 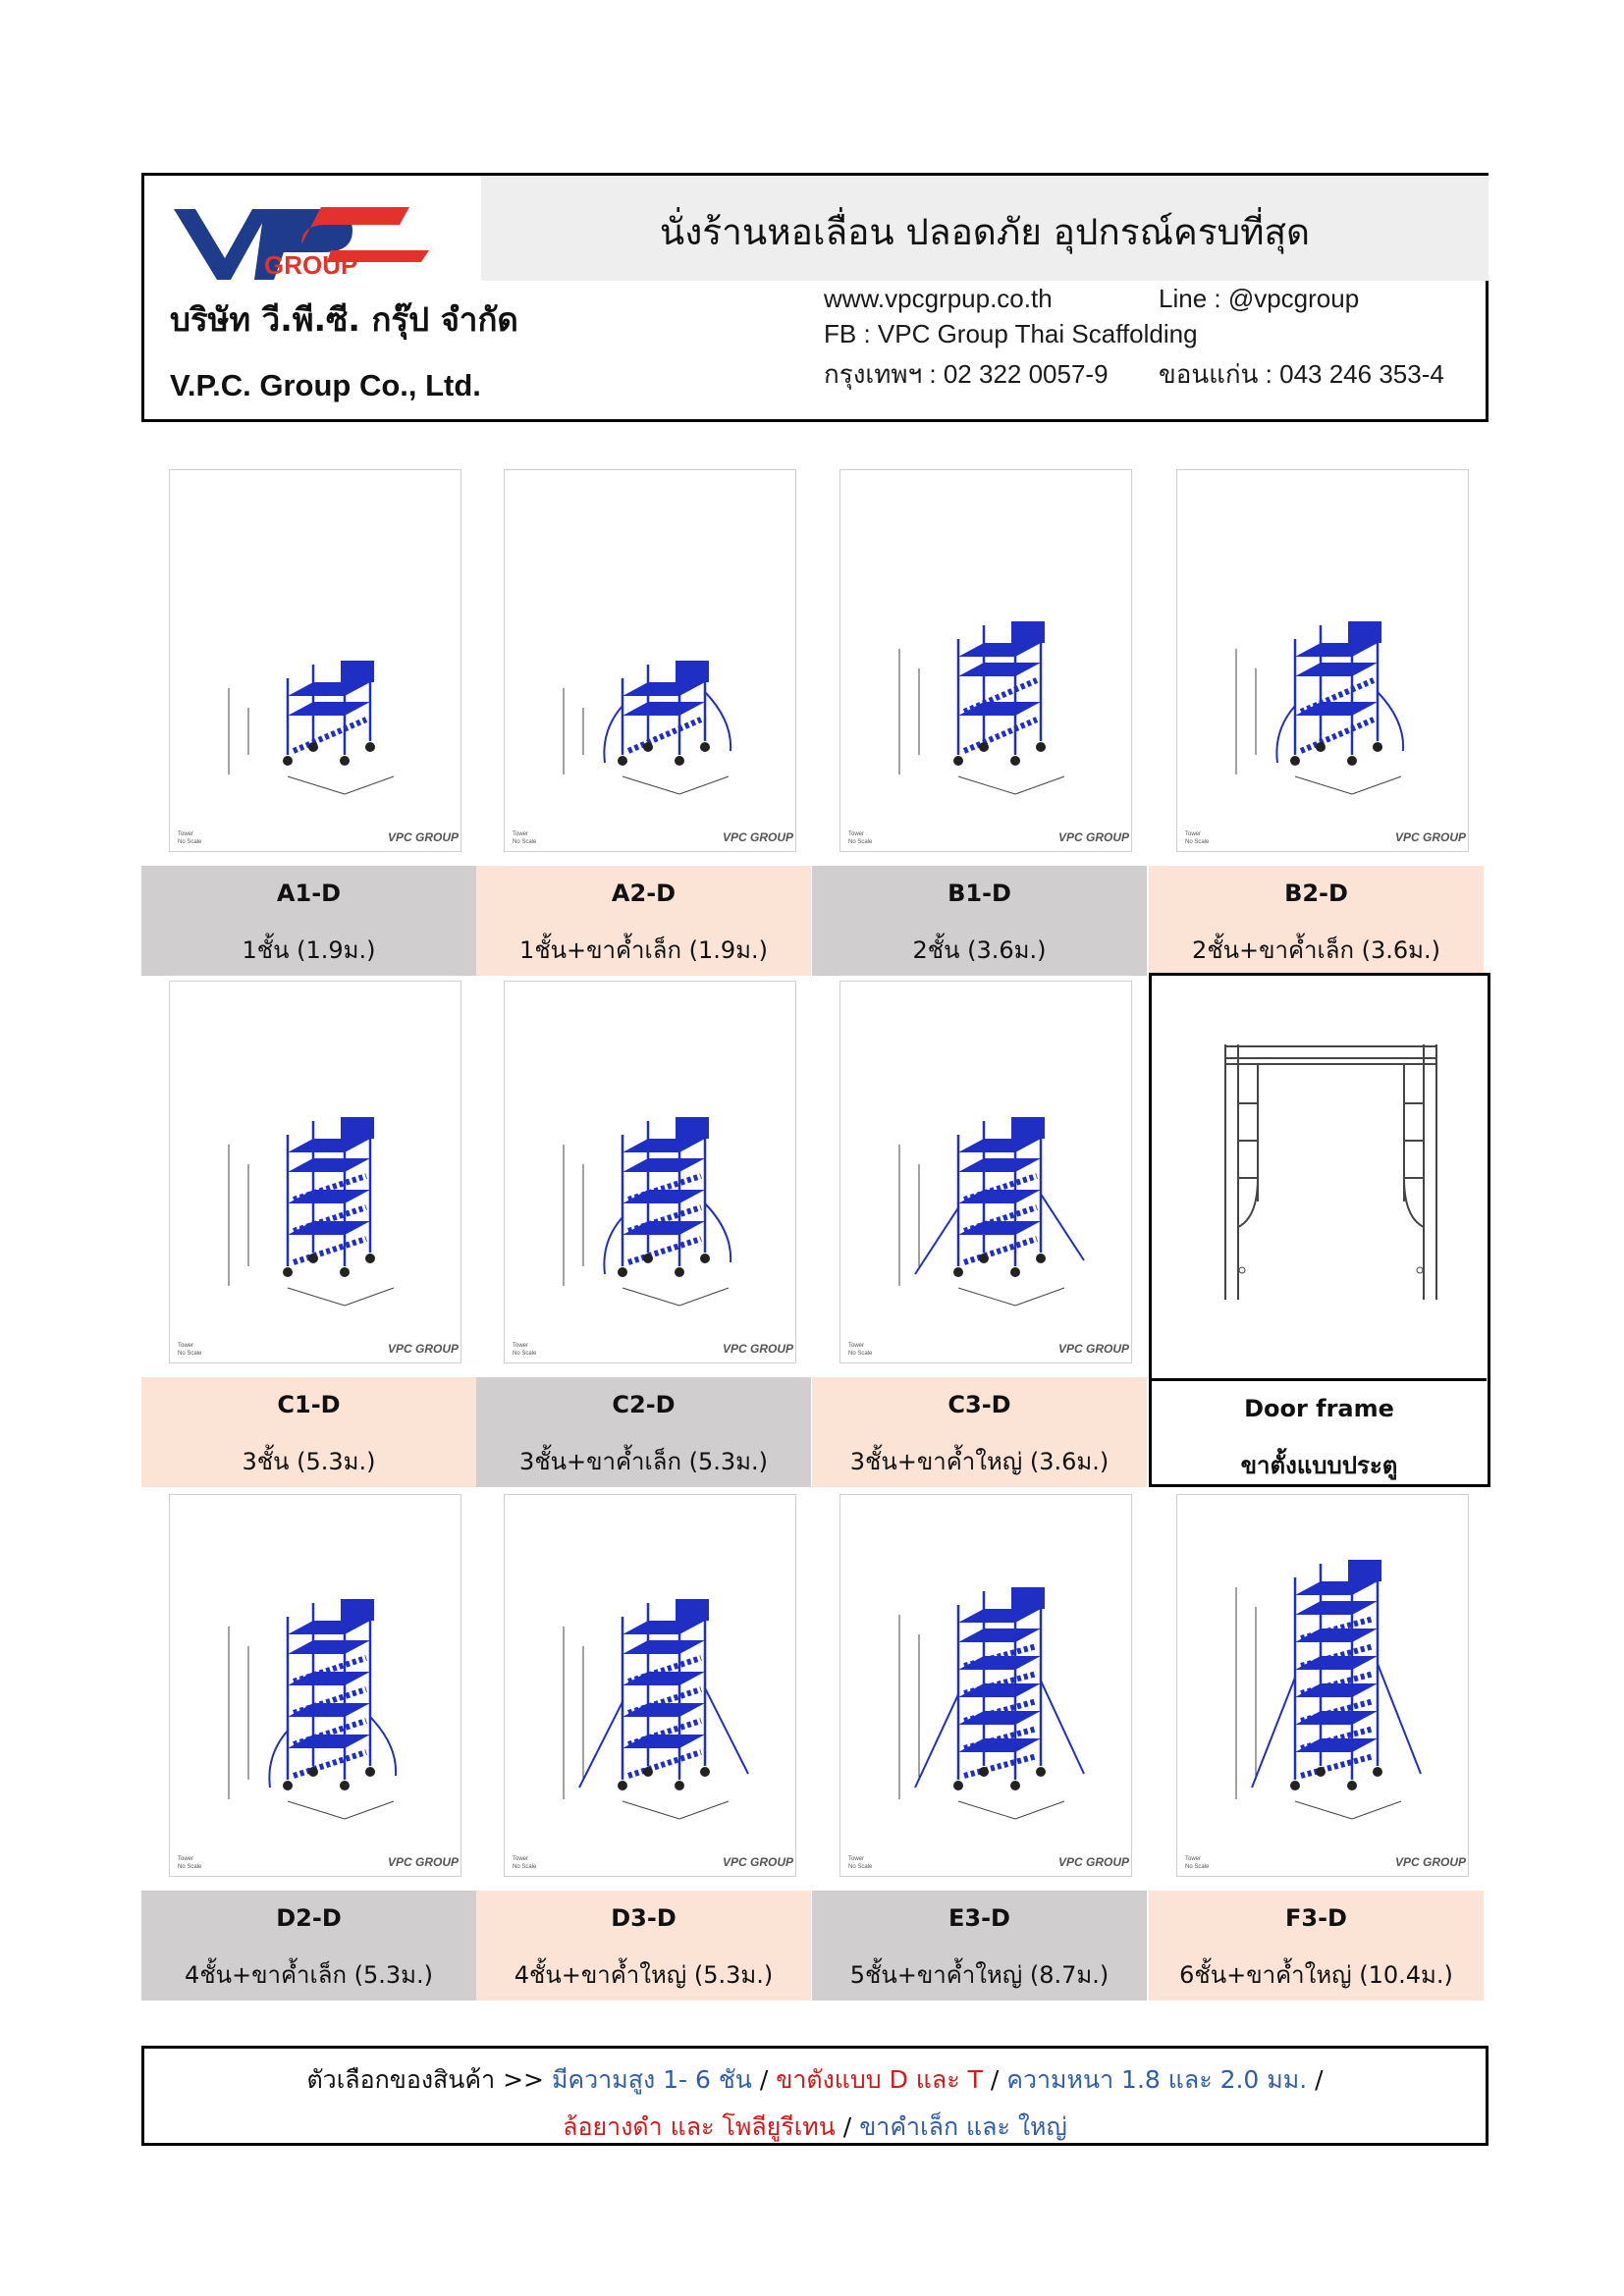 I want to click on product-description: 6ชั้น+ขาค้ำใหญ่ (10.4ม.), so click(x=1316, y=1975).